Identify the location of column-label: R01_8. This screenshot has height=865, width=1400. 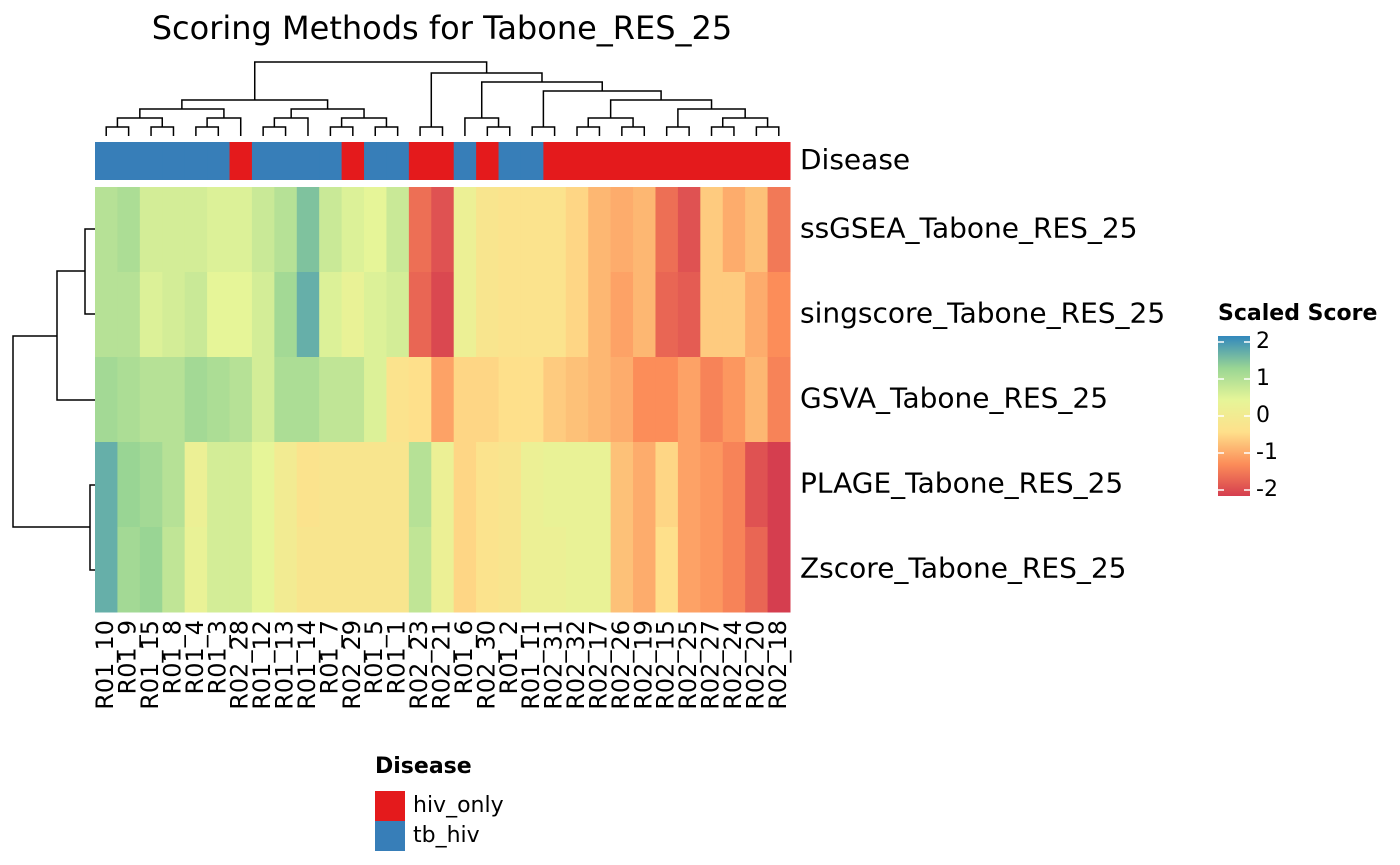
(172, 657).